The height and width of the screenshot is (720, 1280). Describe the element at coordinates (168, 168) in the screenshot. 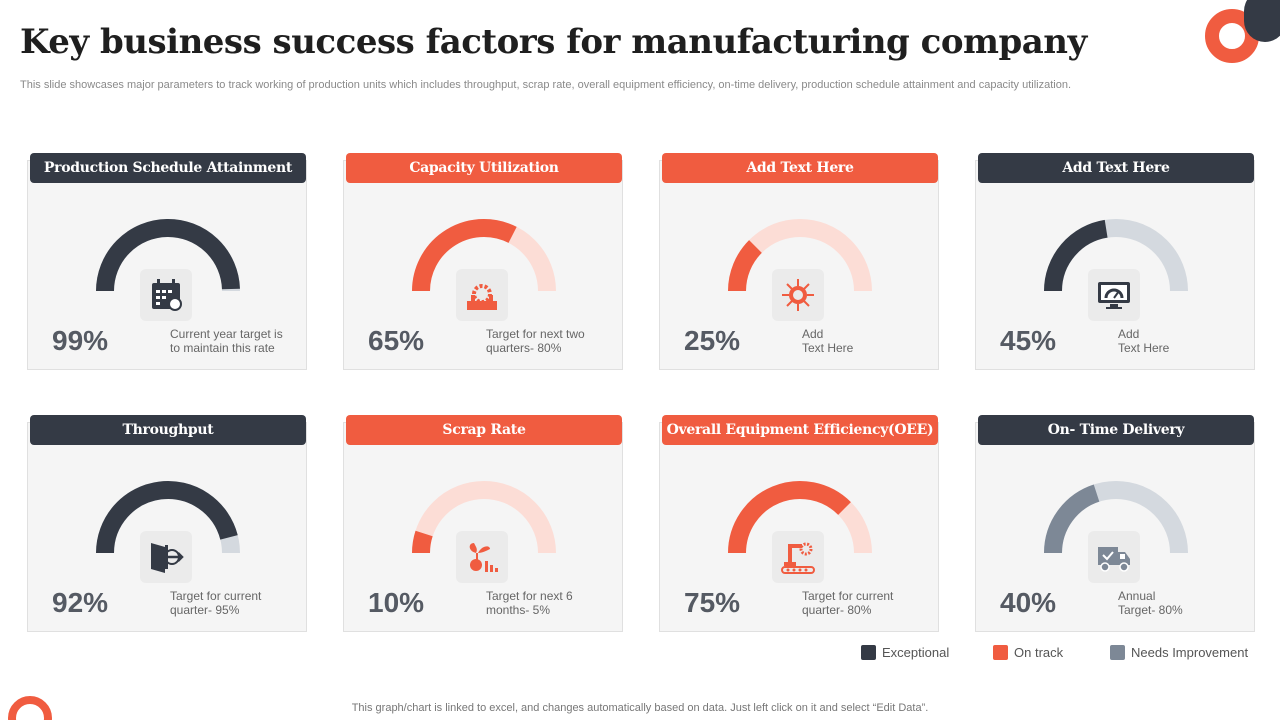

I see `kpi-card-title: Production Schedule Attainment` at that location.